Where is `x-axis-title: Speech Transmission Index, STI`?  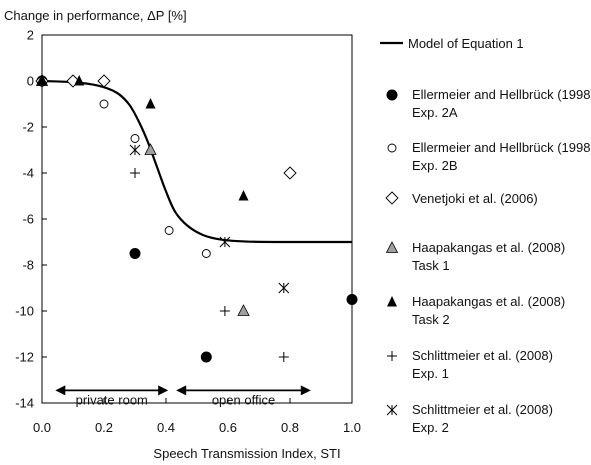 x-axis-title: Speech Transmission Index, STI is located at coordinates (246, 453).